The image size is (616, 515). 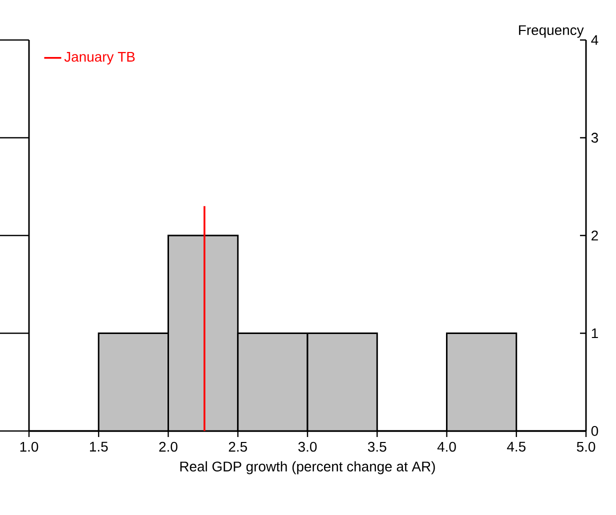 I want to click on x-tick-label: 5.0, so click(x=586, y=447).